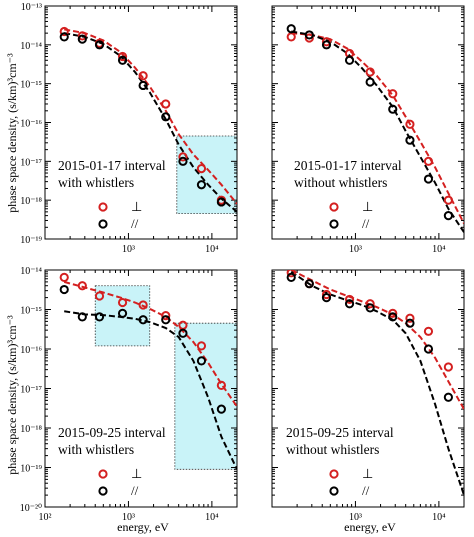 The width and height of the screenshot is (474, 537). What do you see at coordinates (12, 133) in the screenshot?
I see `y-axis-label-top: phase space density, (s/km)³cm⁻³` at bounding box center [12, 133].